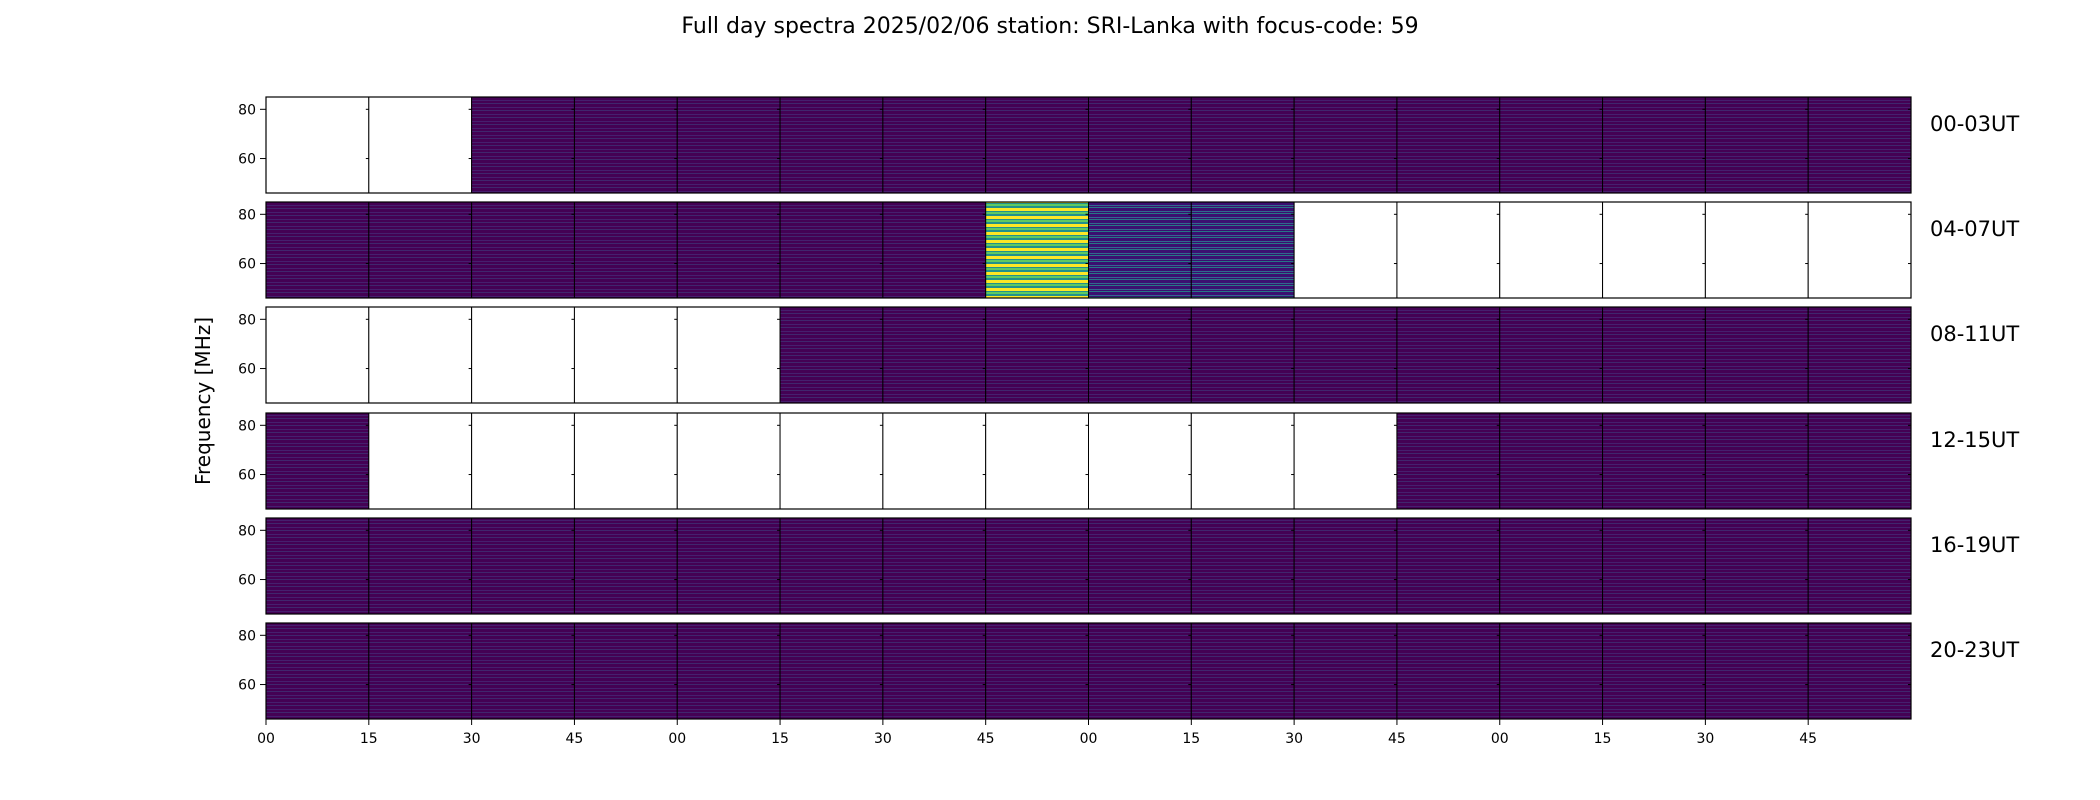  I want to click on spectra-row: 60 80 20-23UT, so click(1128, 671).